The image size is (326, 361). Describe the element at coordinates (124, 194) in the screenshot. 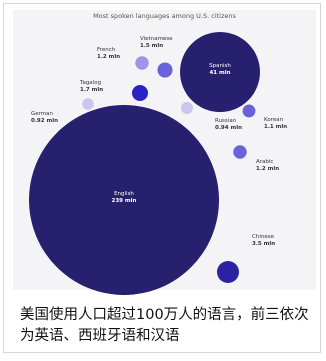

I see `label-english-name: English` at that location.